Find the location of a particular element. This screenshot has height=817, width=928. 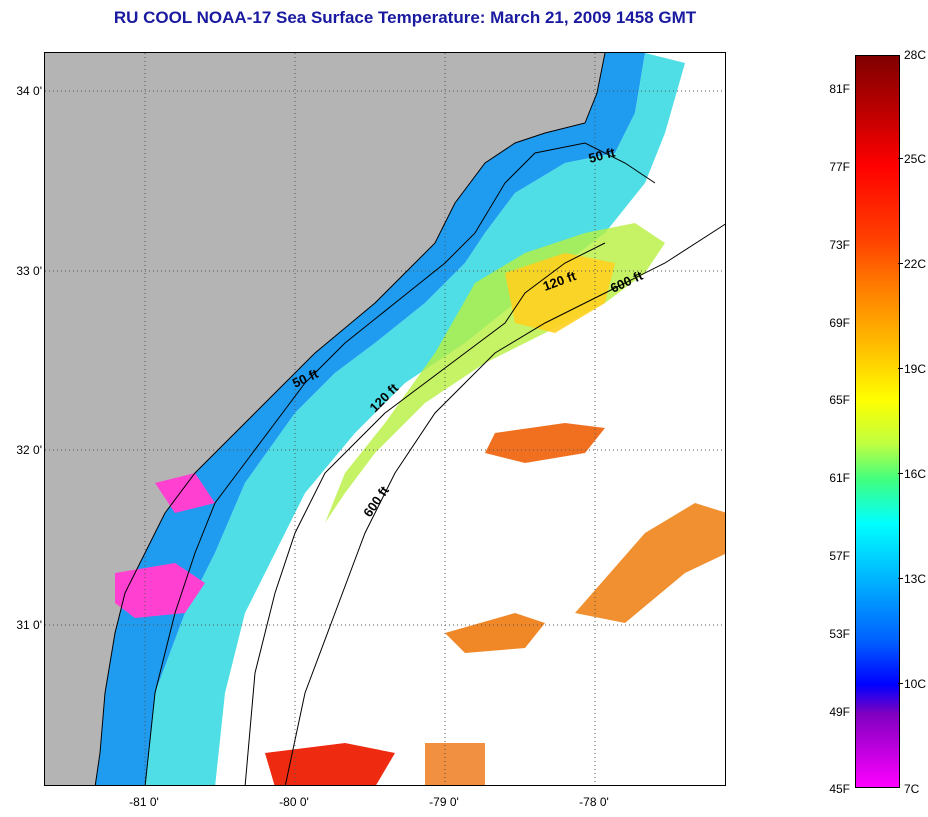

longitude-label: -80 0' is located at coordinates (294, 802).